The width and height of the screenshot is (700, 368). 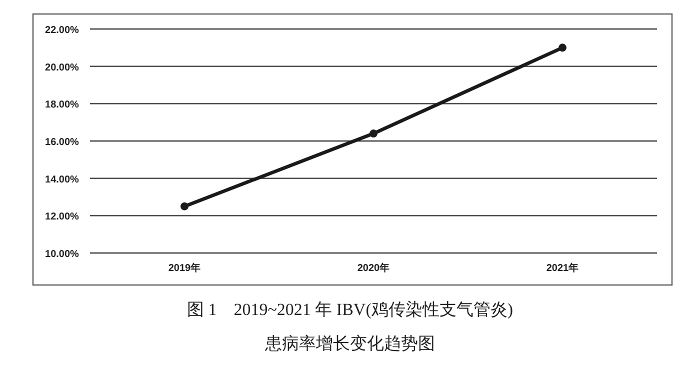 I want to click on text: 患病率增长变化趋势图, so click(x=349, y=343).